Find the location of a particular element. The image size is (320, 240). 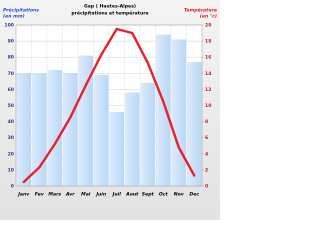

y-tick-label: 20 is located at coordinates (11, 154).